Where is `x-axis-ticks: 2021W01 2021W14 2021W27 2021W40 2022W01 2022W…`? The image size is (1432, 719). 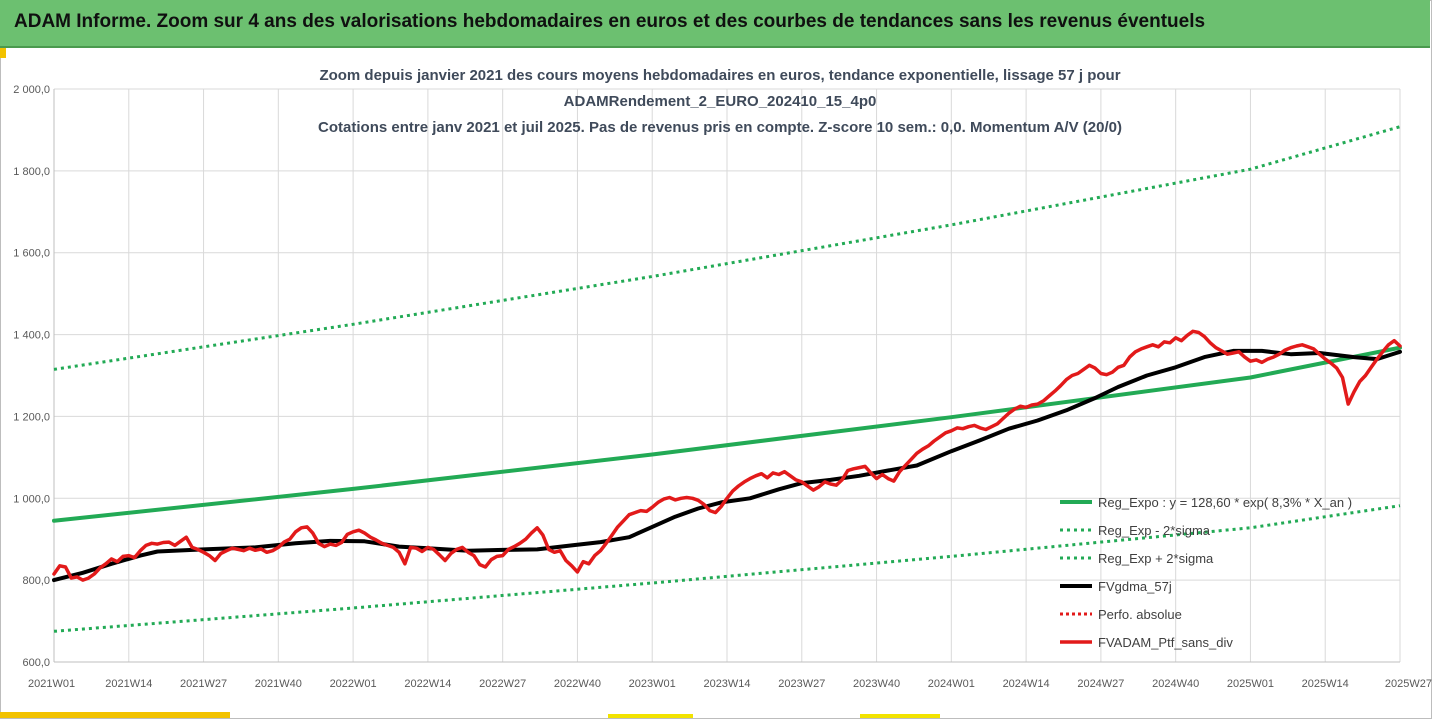 x-axis-ticks: 2021W01 2021W14 2021W27 2021W40 2022W01 2022W… is located at coordinates (730, 684).